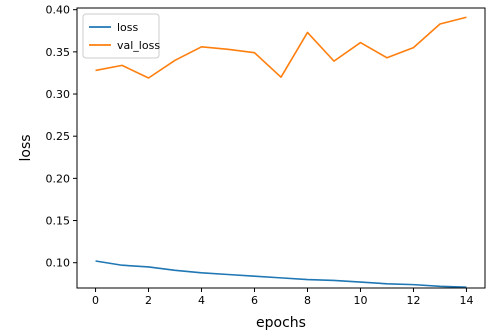  I want to click on y-tick-label: 0.35, so click(58, 52).